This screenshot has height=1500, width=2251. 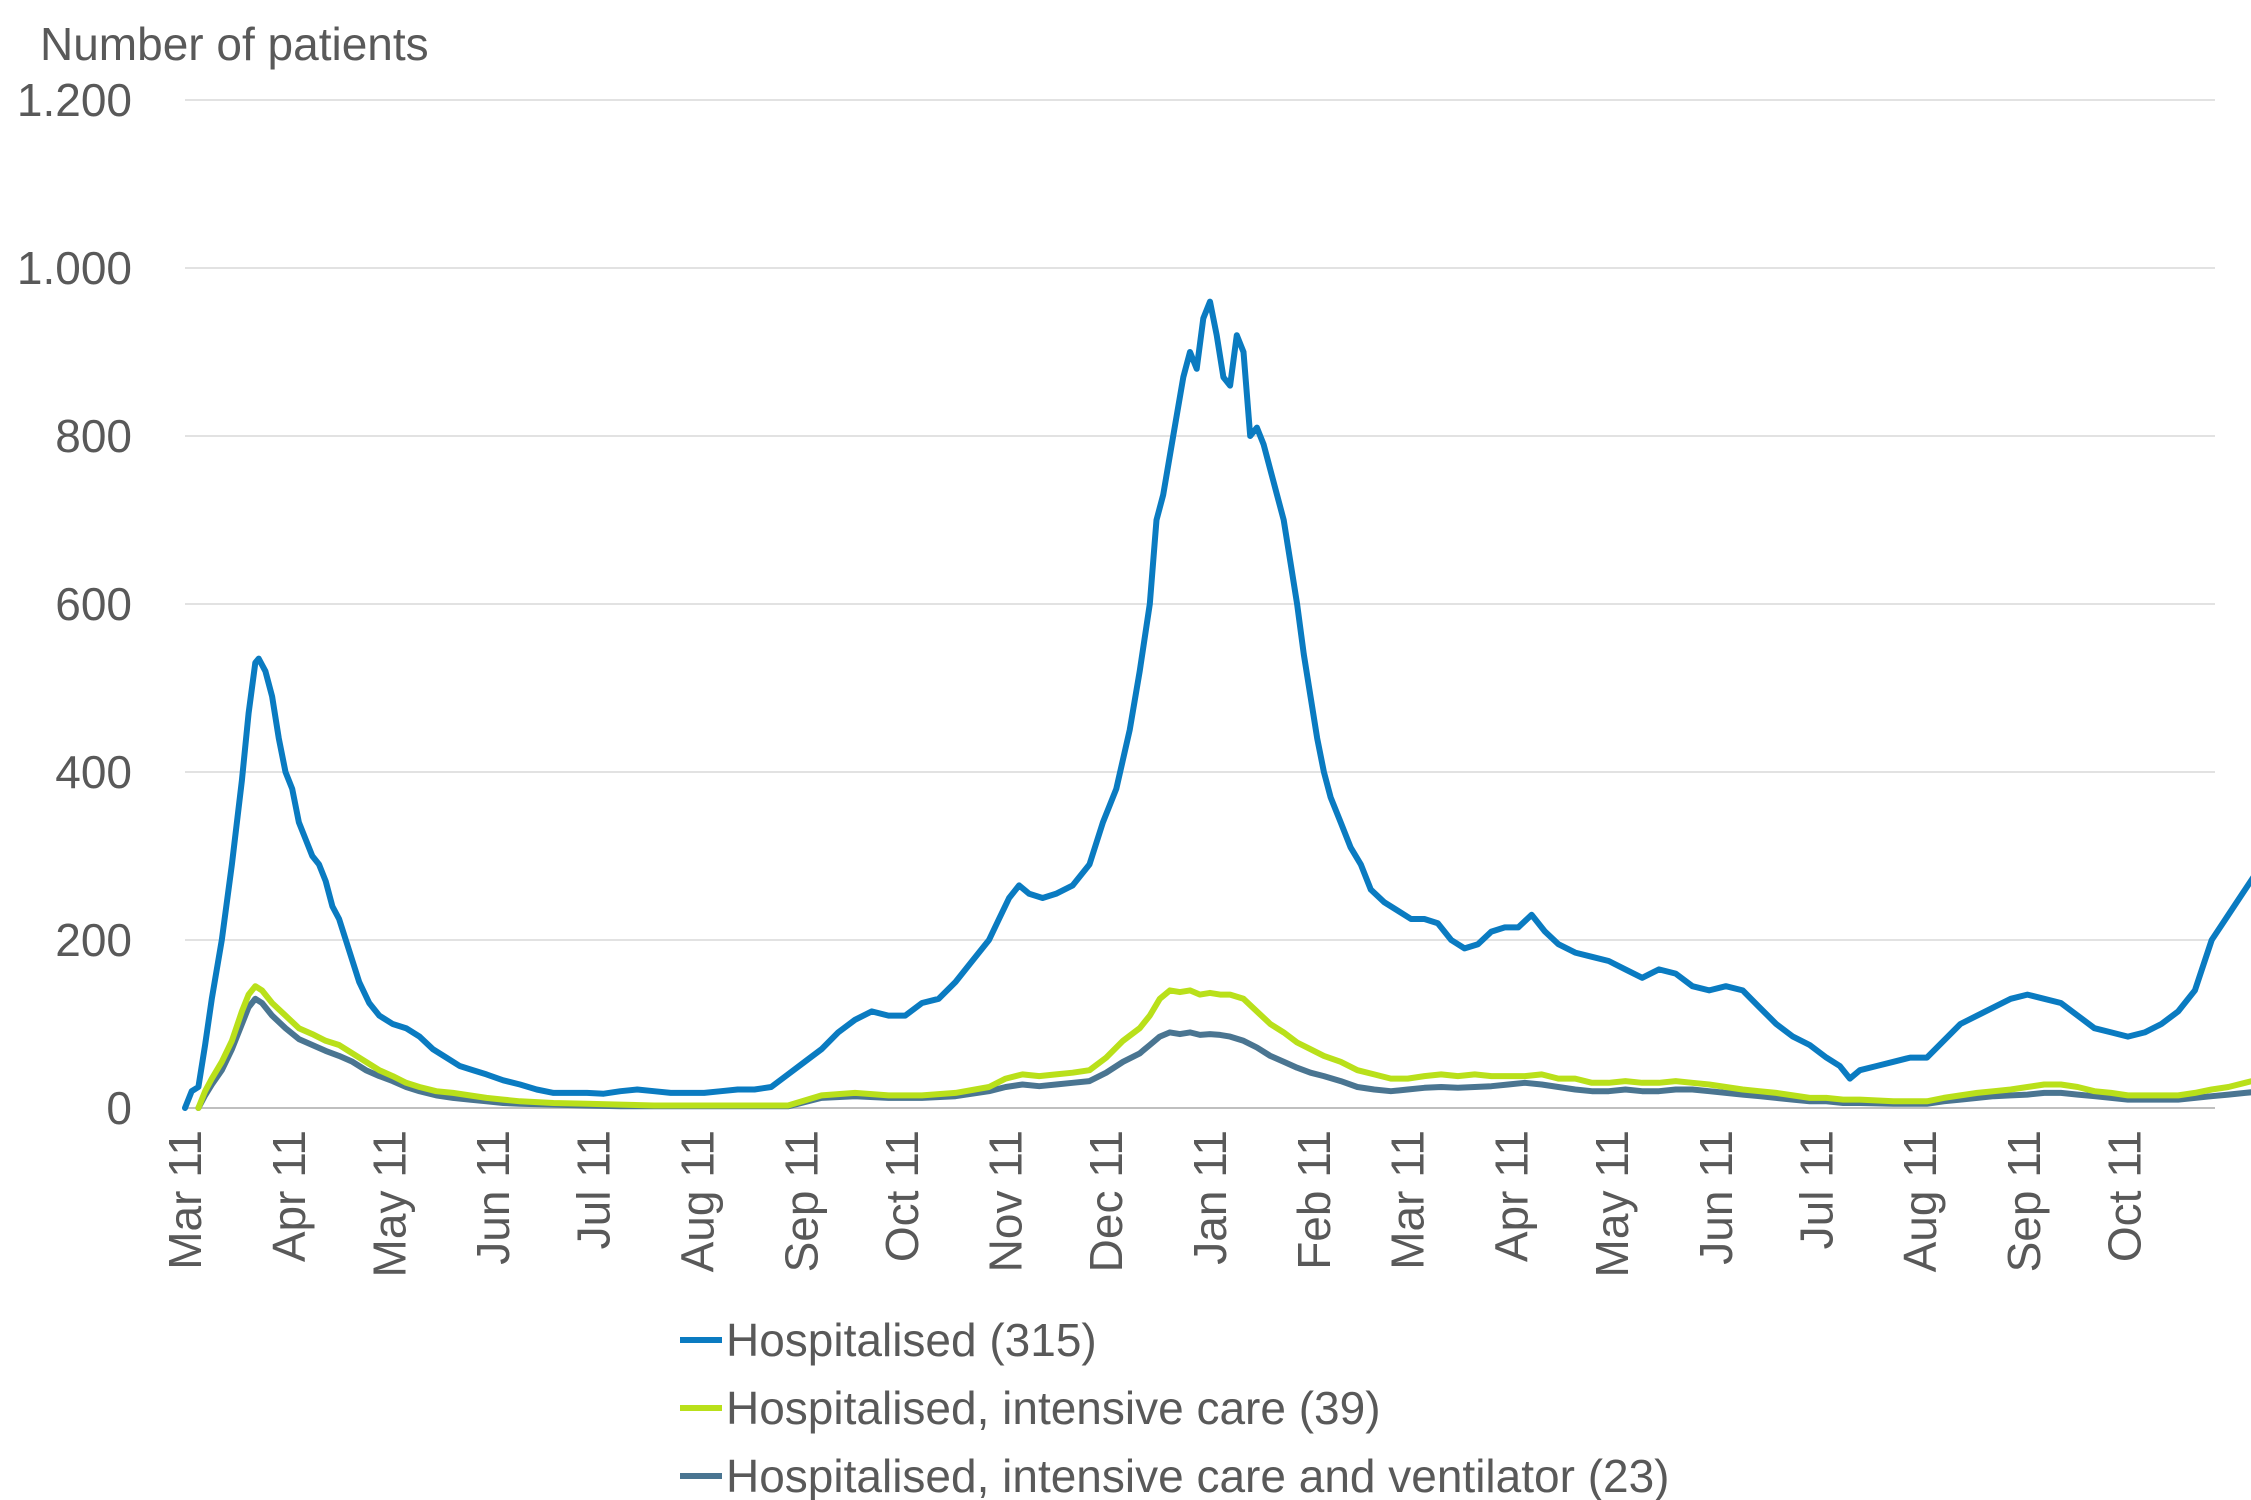 I want to click on x-tick-label: Jan 11, so click(x=1210, y=1197).